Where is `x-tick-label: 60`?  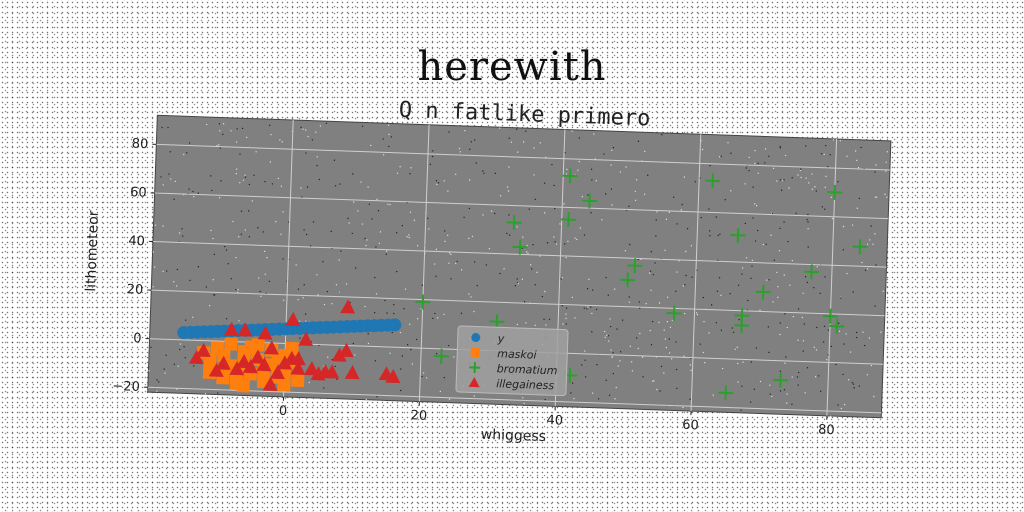
x-tick-label: 60 is located at coordinates (690, 426).